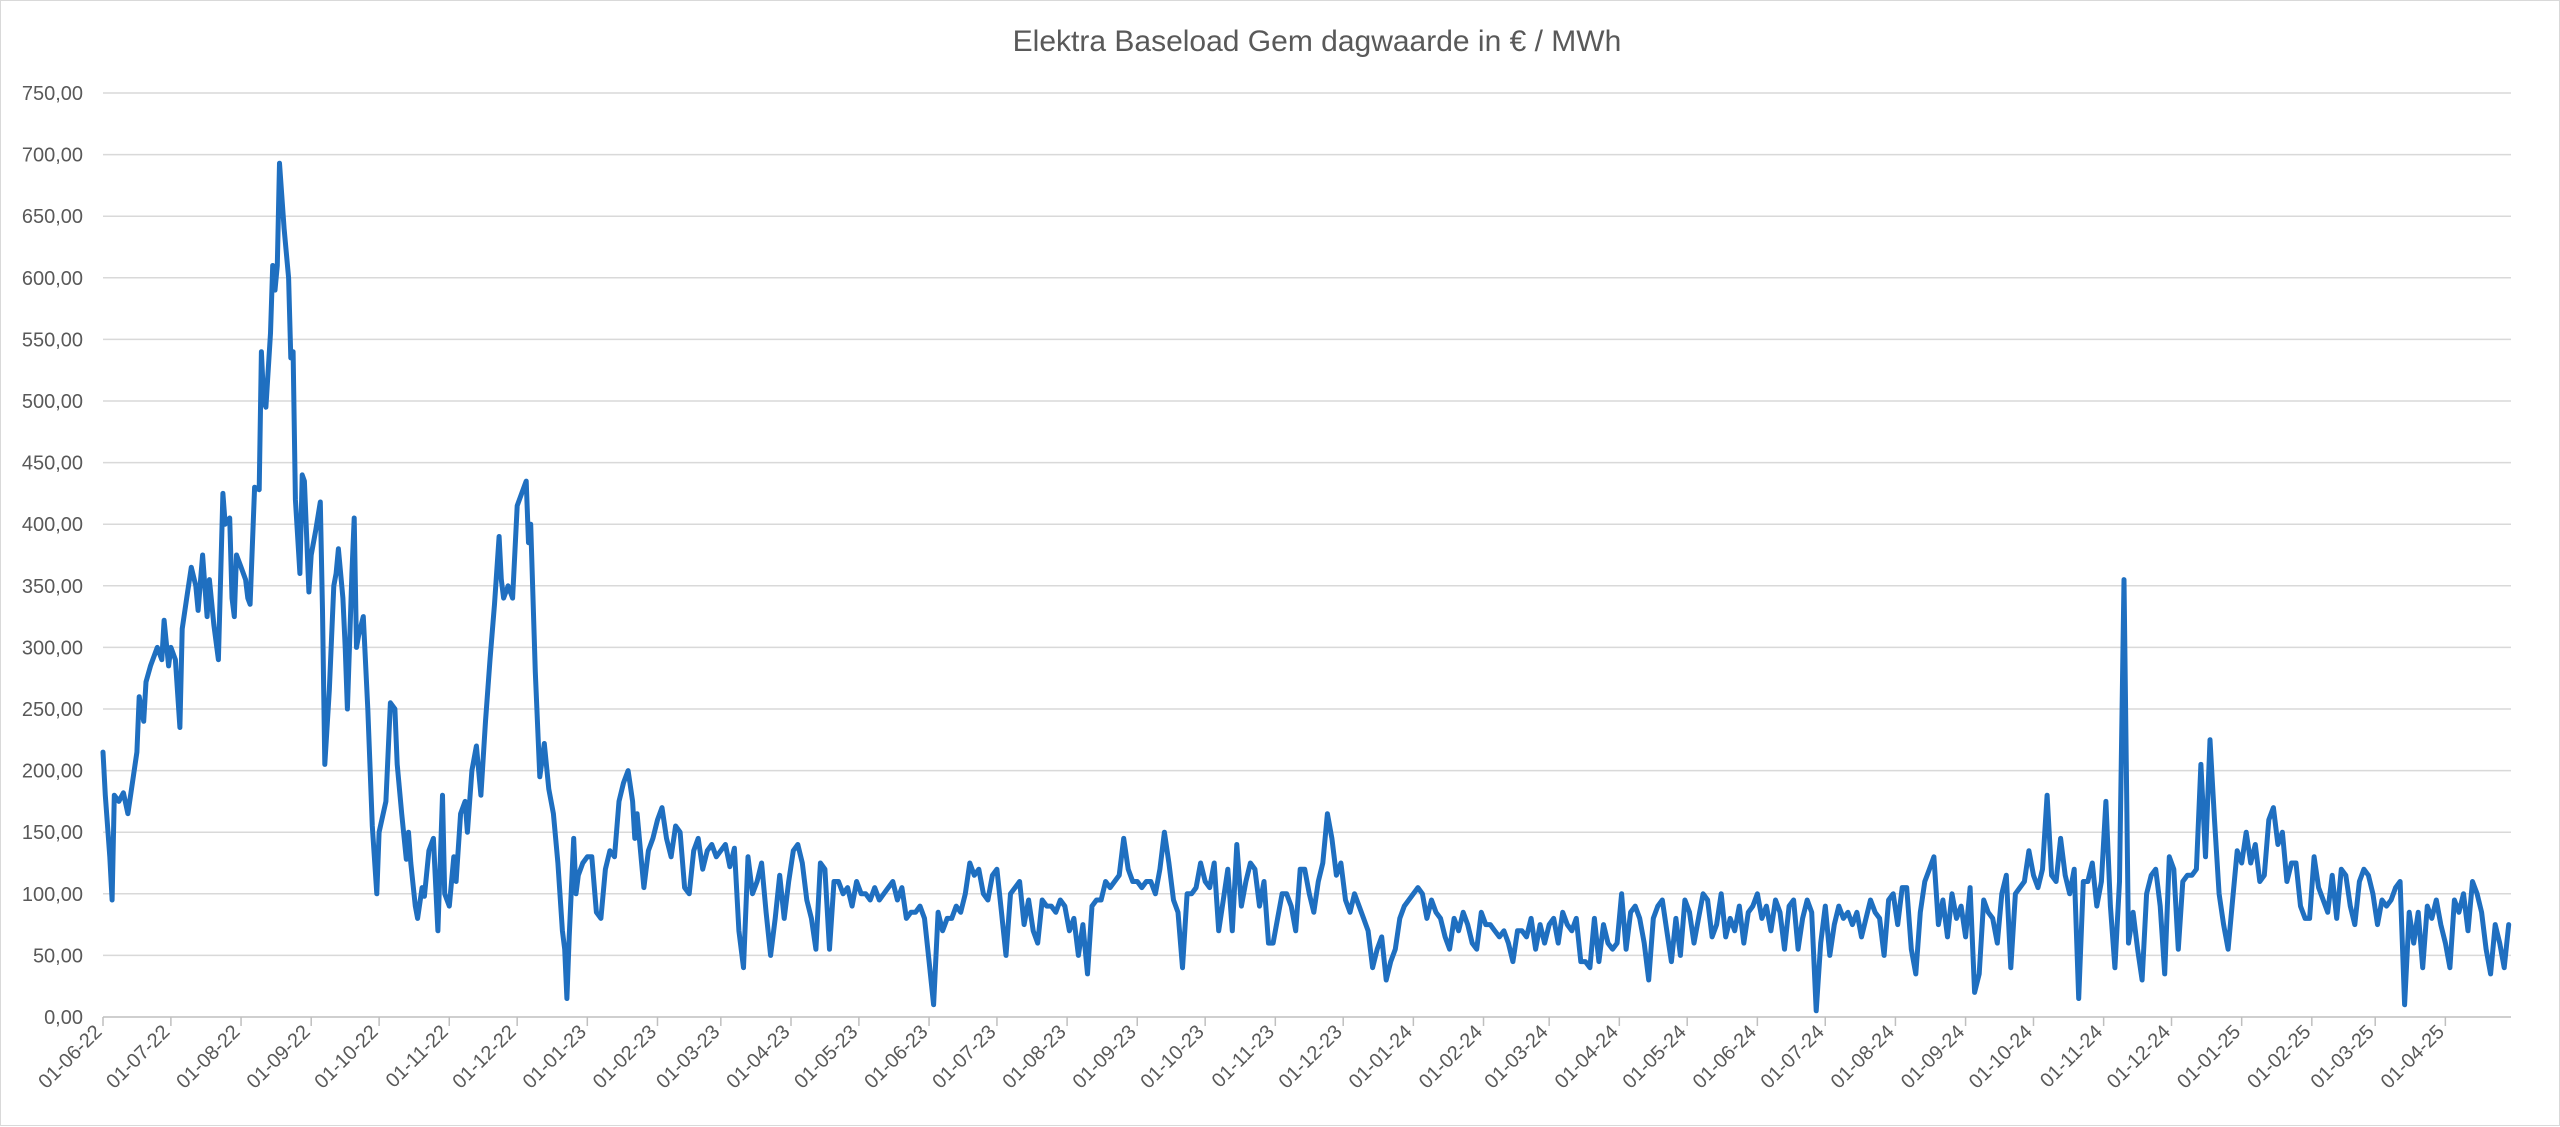  What do you see at coordinates (555, 1057) in the screenshot?
I see `x-tick-label: 01-01-23` at bounding box center [555, 1057].